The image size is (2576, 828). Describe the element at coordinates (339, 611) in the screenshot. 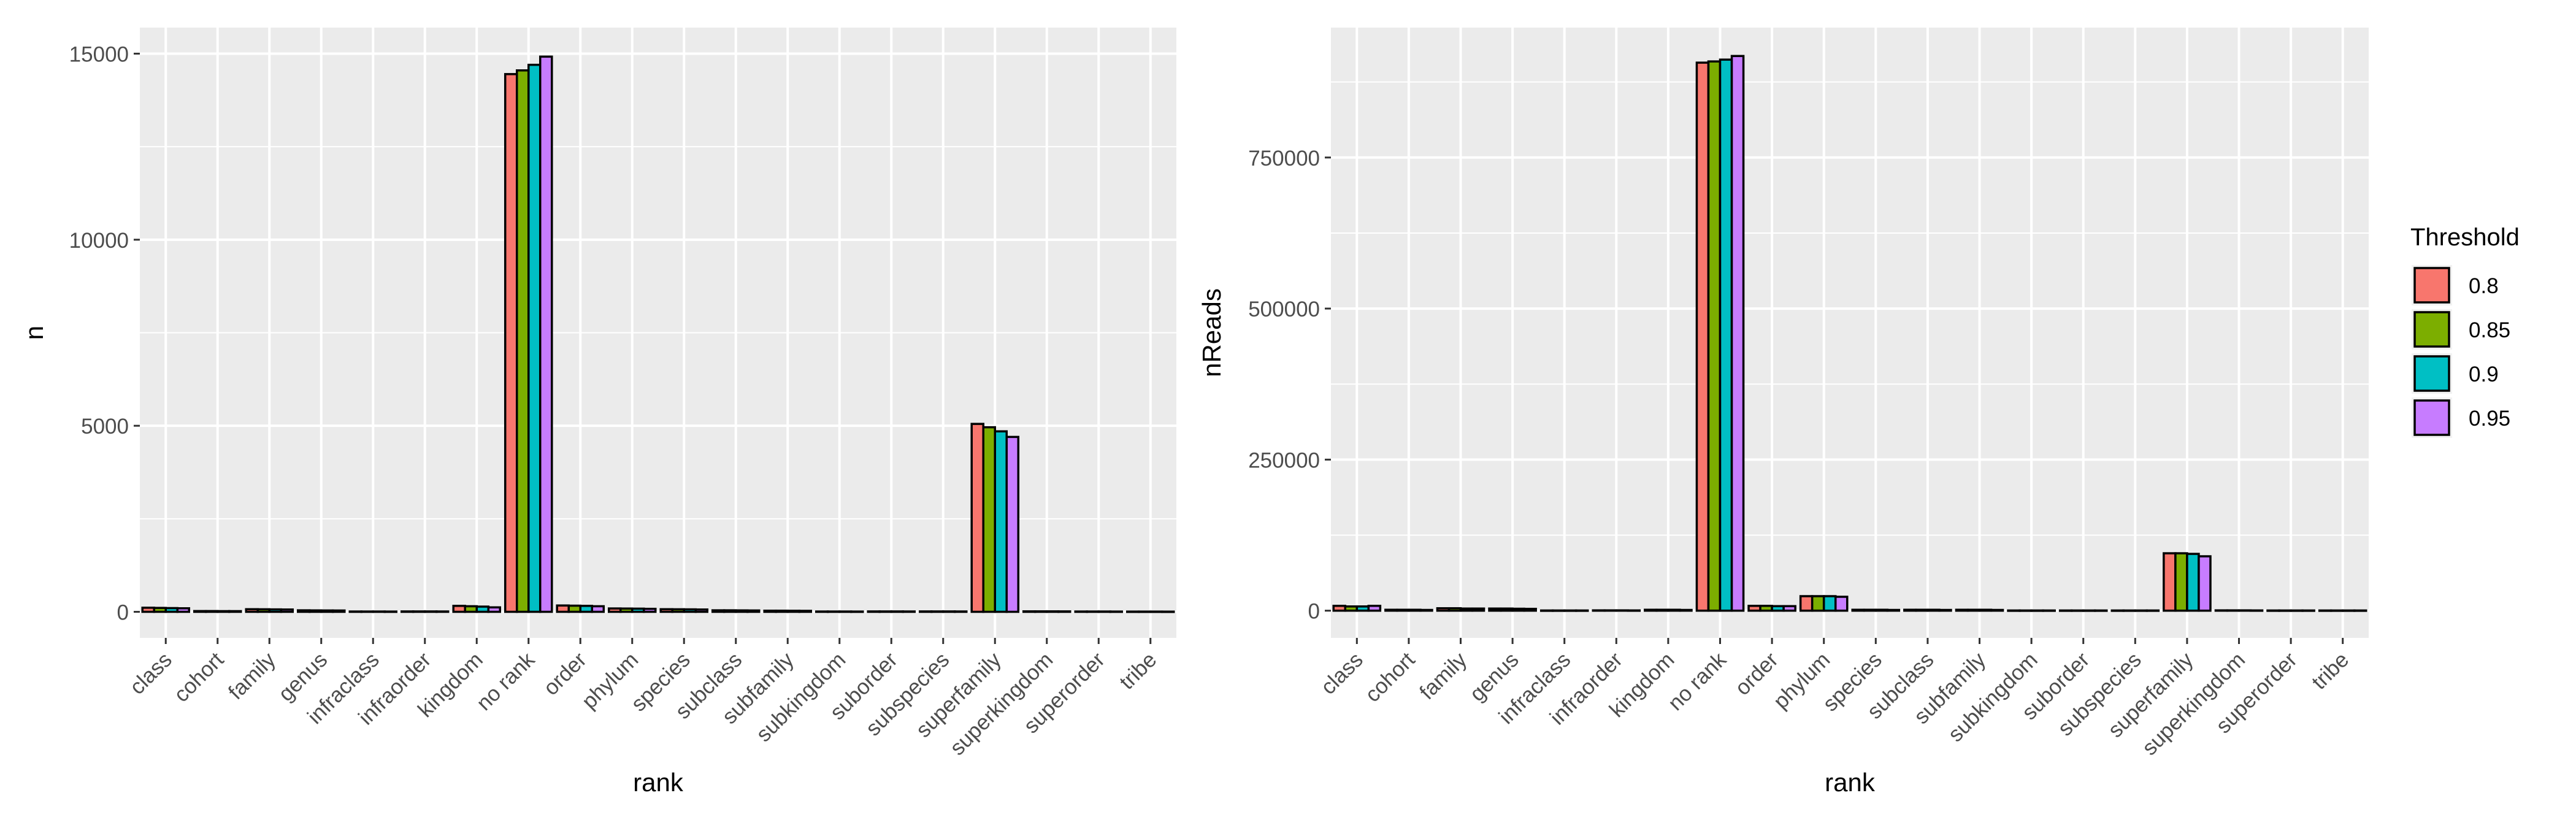

I see `bar-genus-0.95` at that location.